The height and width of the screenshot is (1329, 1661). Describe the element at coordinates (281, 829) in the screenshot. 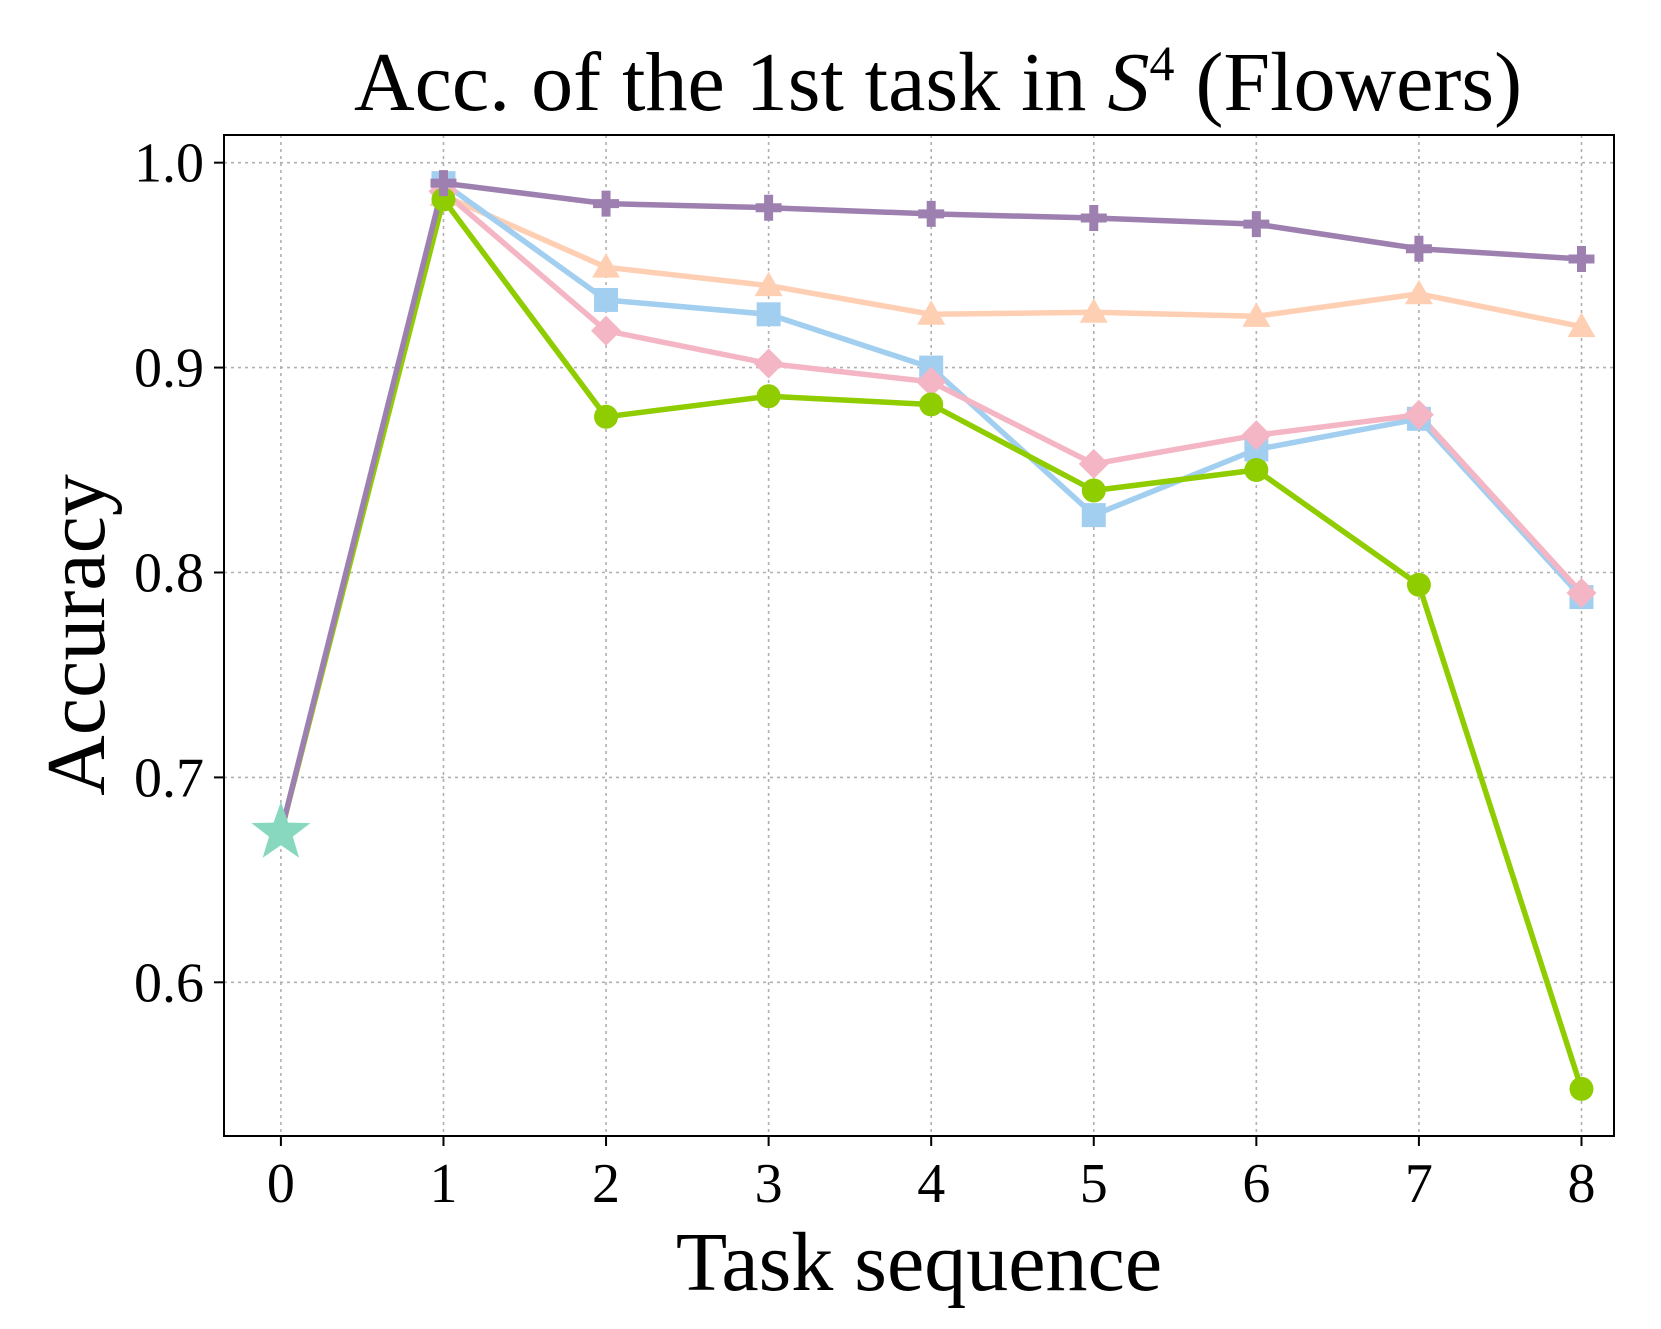

I see `start-point-star-marker` at that location.